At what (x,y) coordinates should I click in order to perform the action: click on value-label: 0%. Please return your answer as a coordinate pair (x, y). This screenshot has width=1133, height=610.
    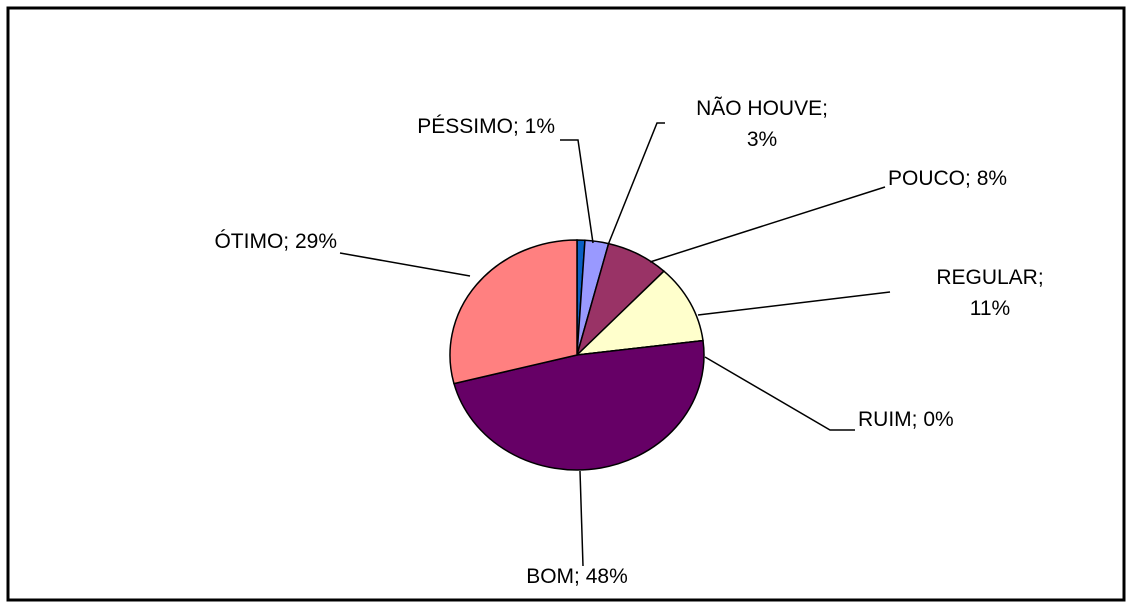
    Looking at the image, I should click on (938, 419).